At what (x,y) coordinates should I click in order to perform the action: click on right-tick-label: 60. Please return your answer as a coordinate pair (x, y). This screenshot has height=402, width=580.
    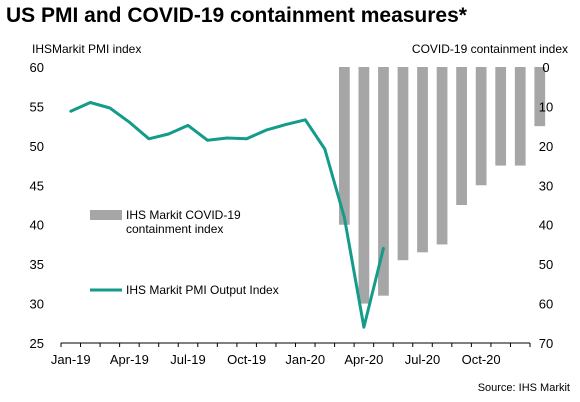
    Looking at the image, I should click on (546, 304).